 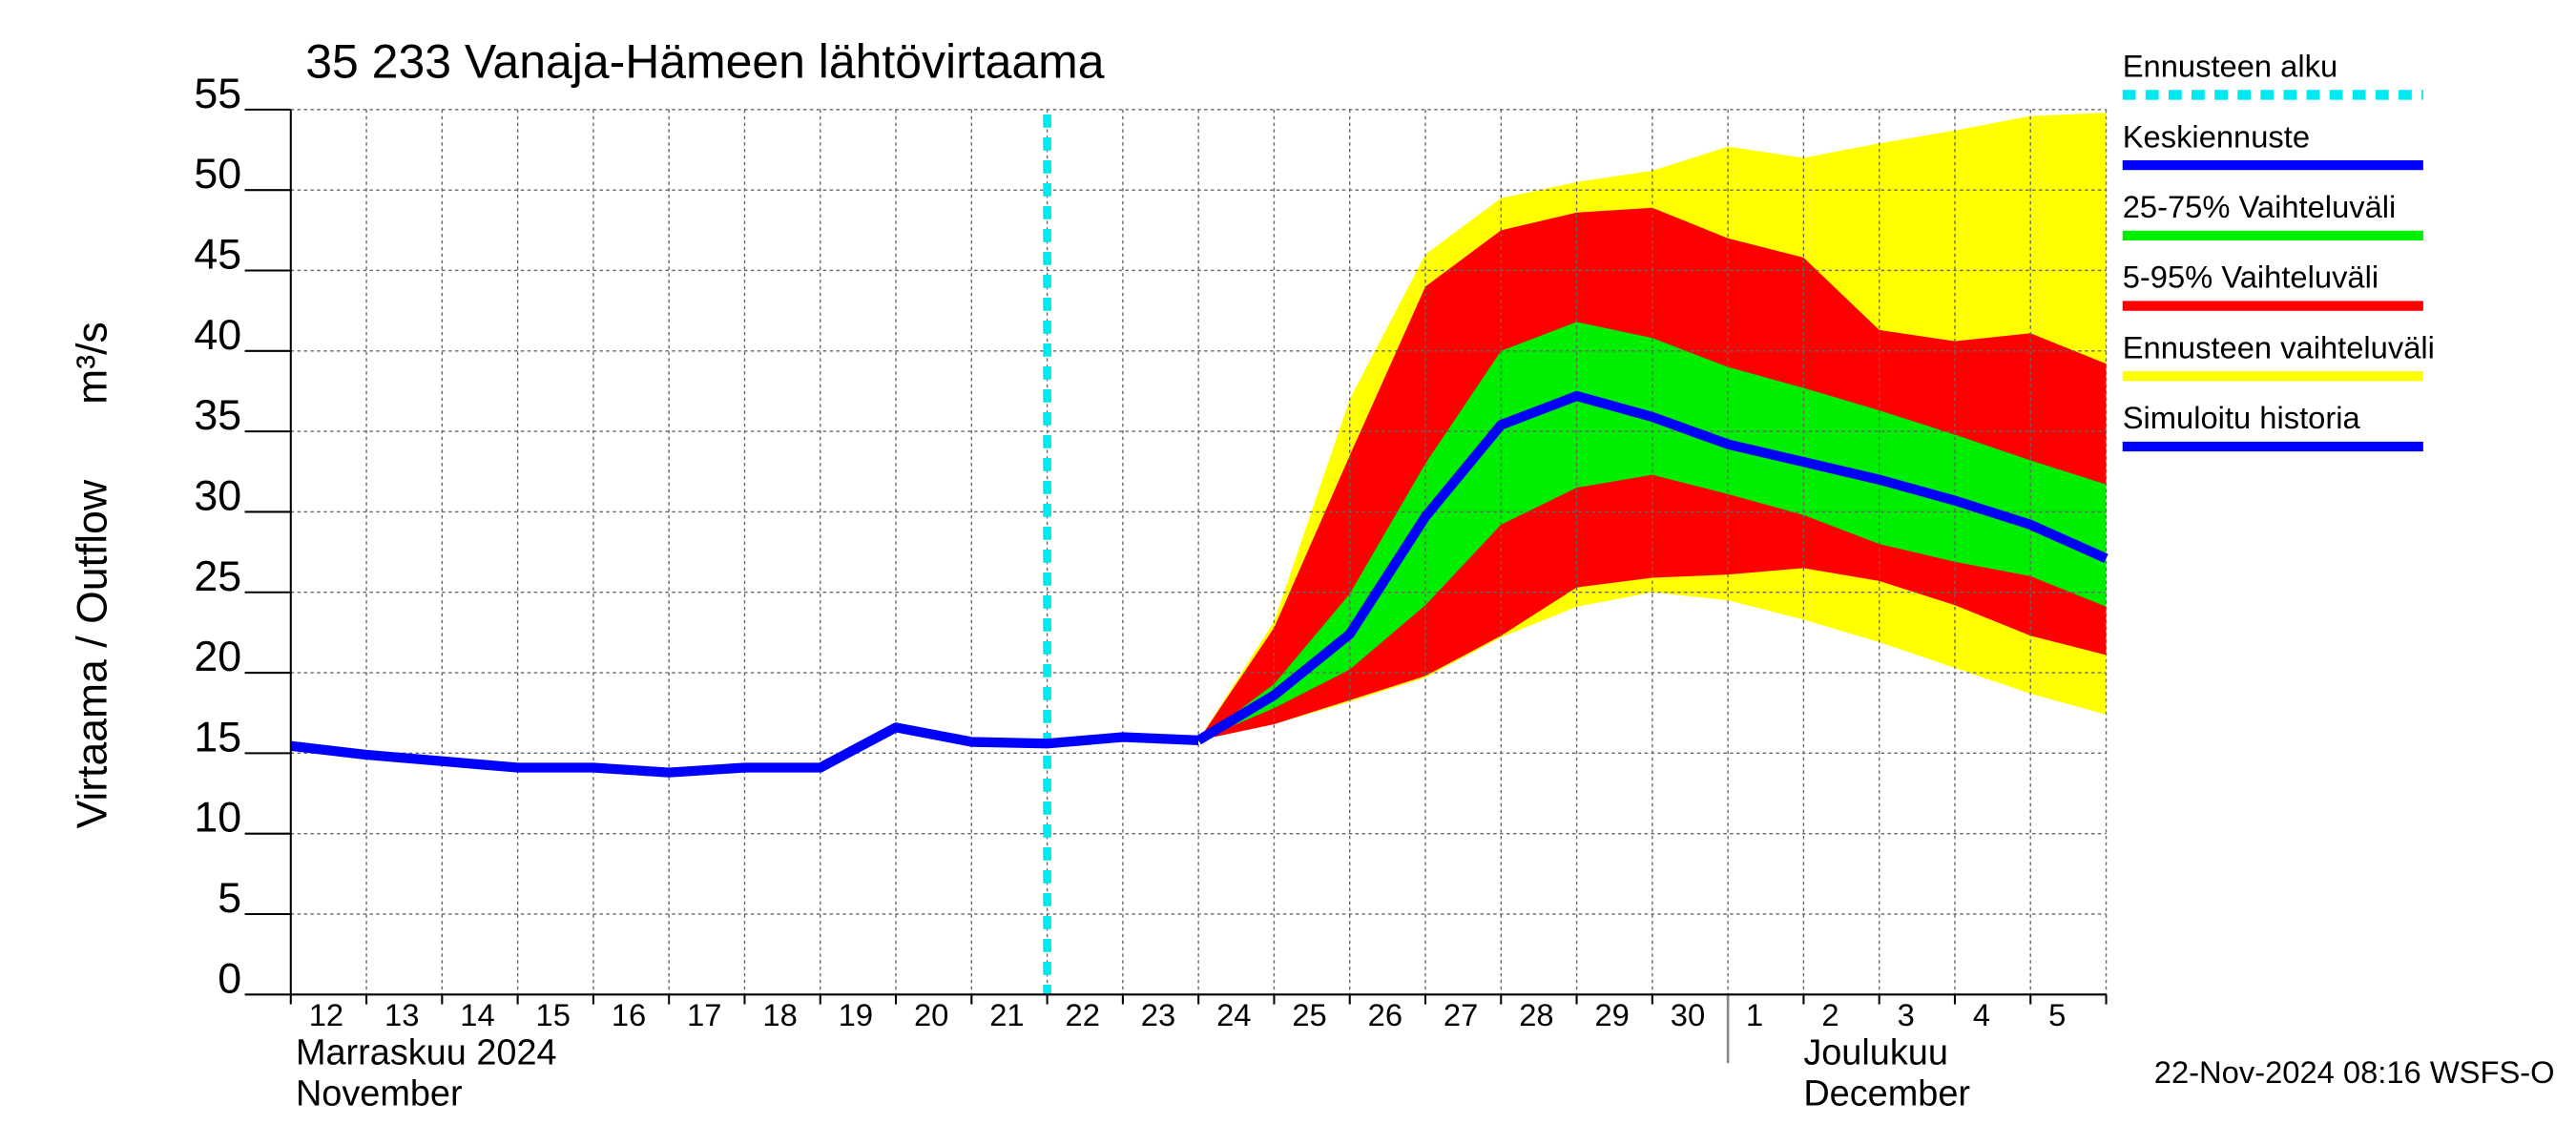 I want to click on x-tick-label: 21, so click(x=1006, y=1014).